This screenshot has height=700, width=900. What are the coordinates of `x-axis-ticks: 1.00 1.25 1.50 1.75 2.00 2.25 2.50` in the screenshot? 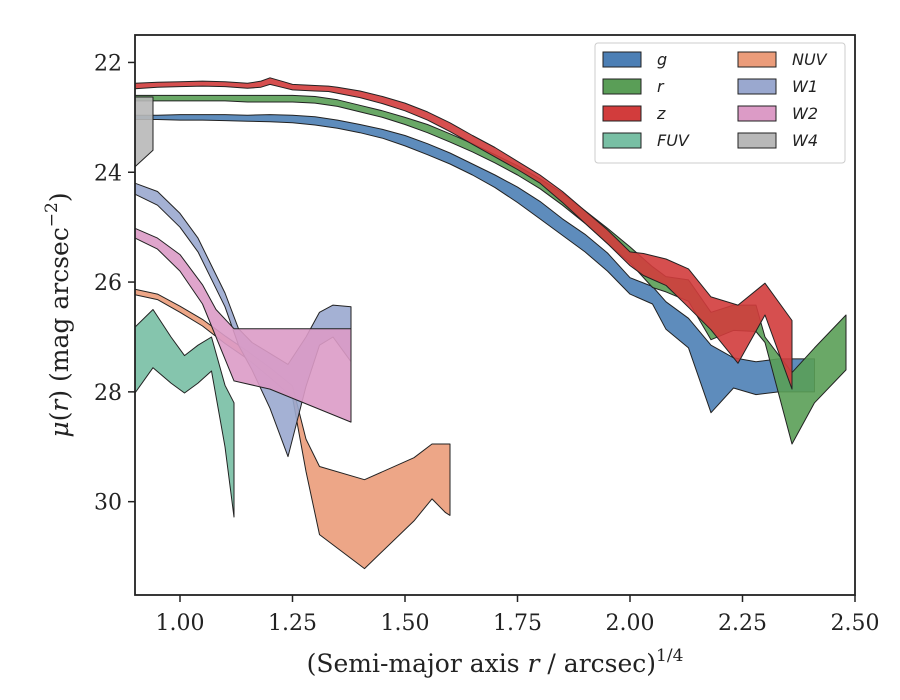 It's located at (518, 615).